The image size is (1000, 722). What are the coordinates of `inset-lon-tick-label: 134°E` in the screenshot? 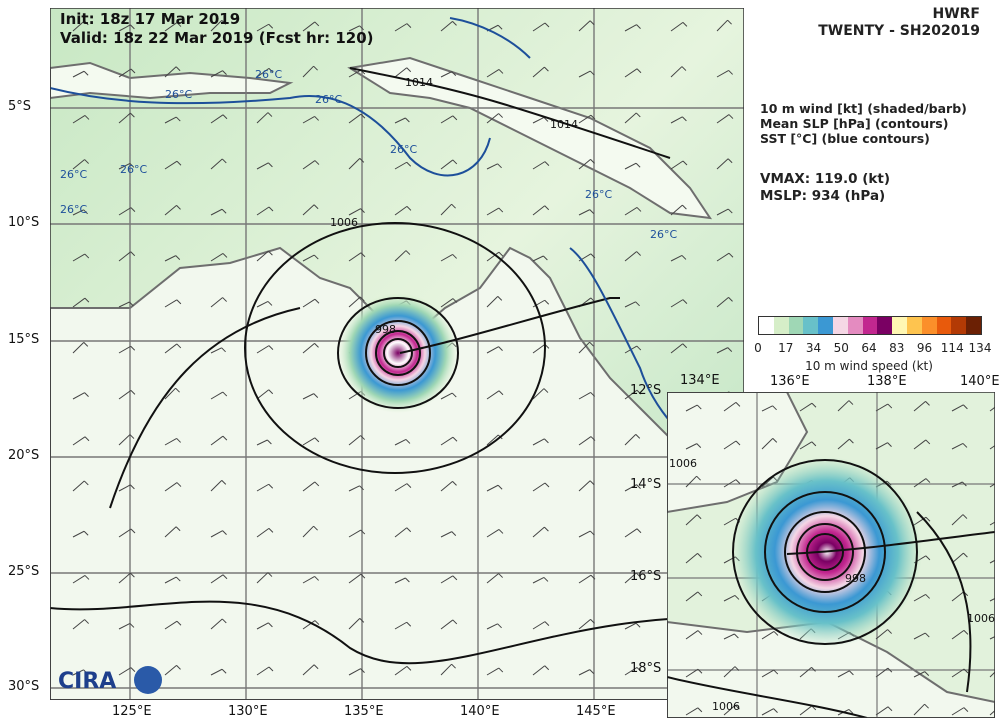 It's located at (700, 380).